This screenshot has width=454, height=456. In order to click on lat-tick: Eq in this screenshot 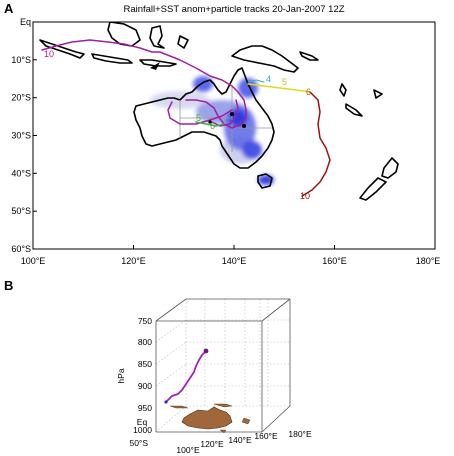, I will do `click(28, 22)`.